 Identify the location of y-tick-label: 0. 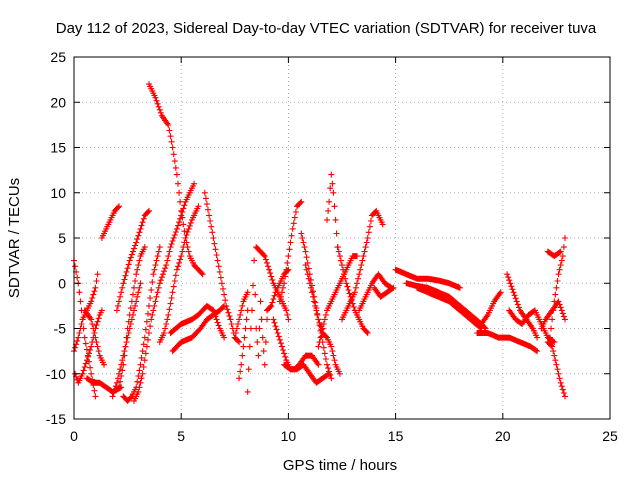
(62, 283).